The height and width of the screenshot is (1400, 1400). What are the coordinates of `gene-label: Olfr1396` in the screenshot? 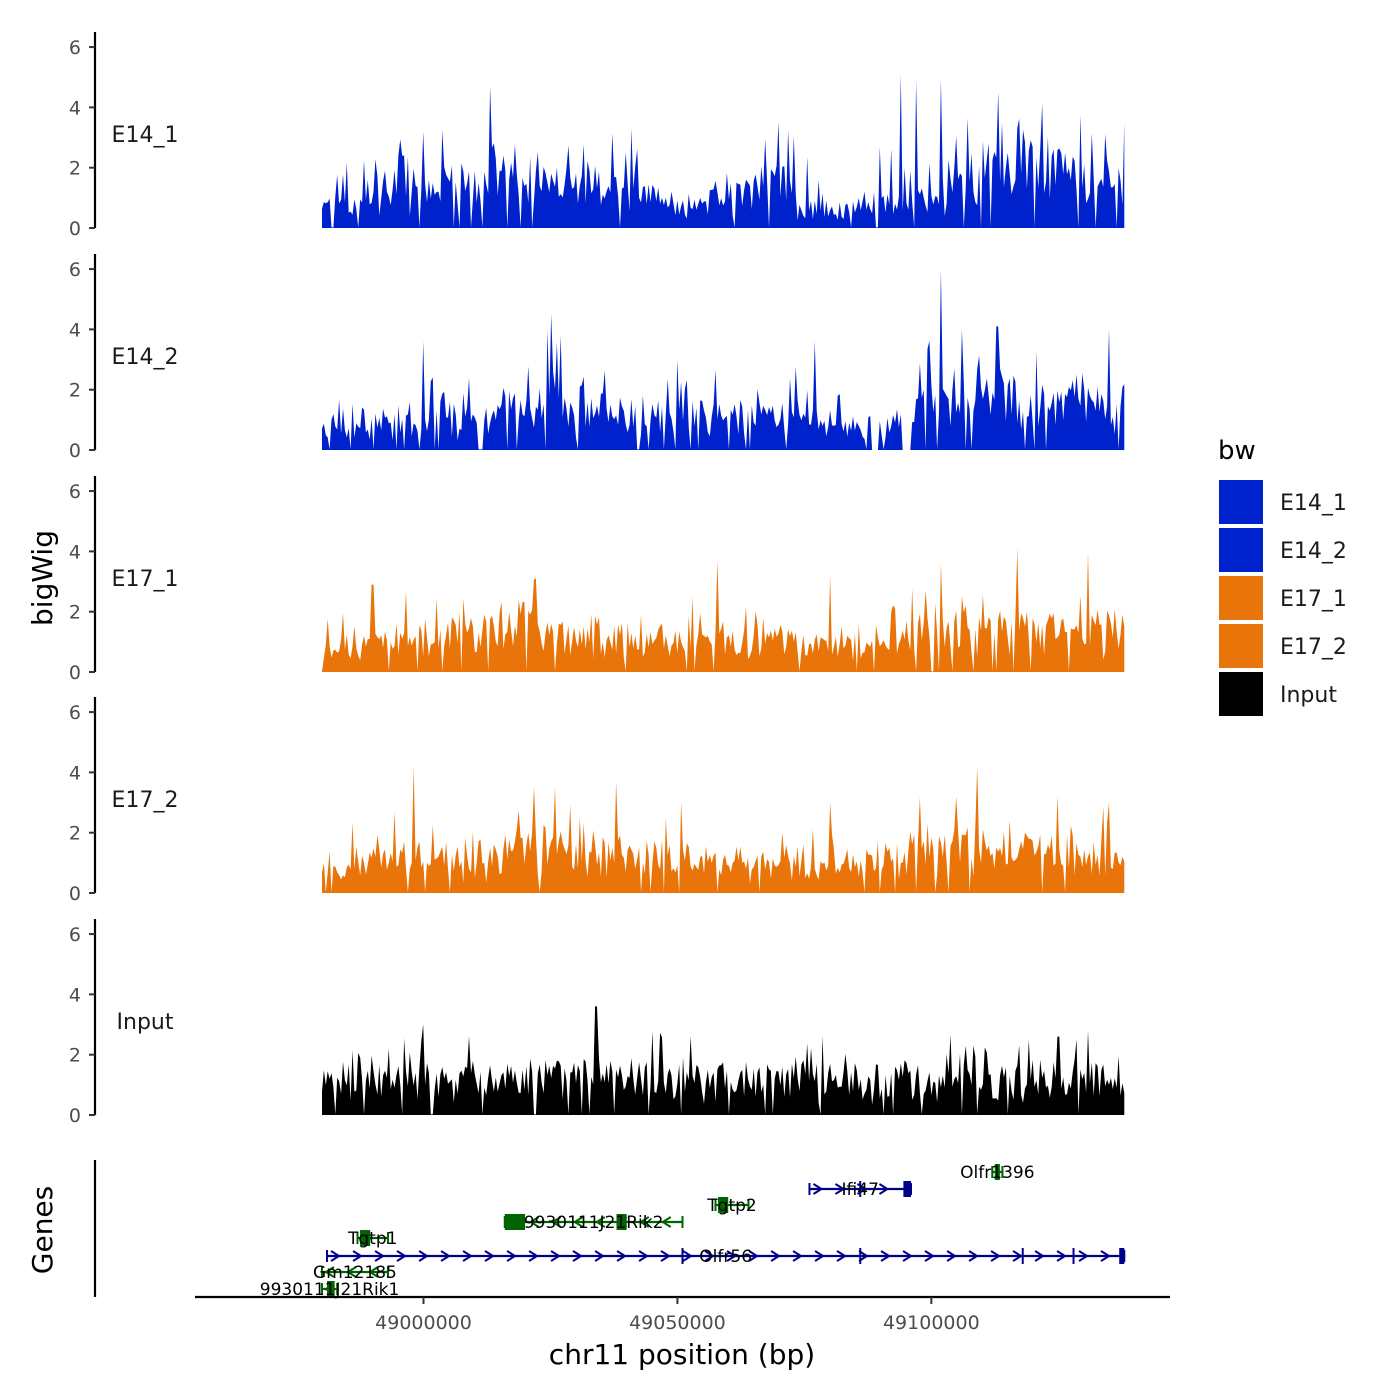 It's located at (997, 1173).